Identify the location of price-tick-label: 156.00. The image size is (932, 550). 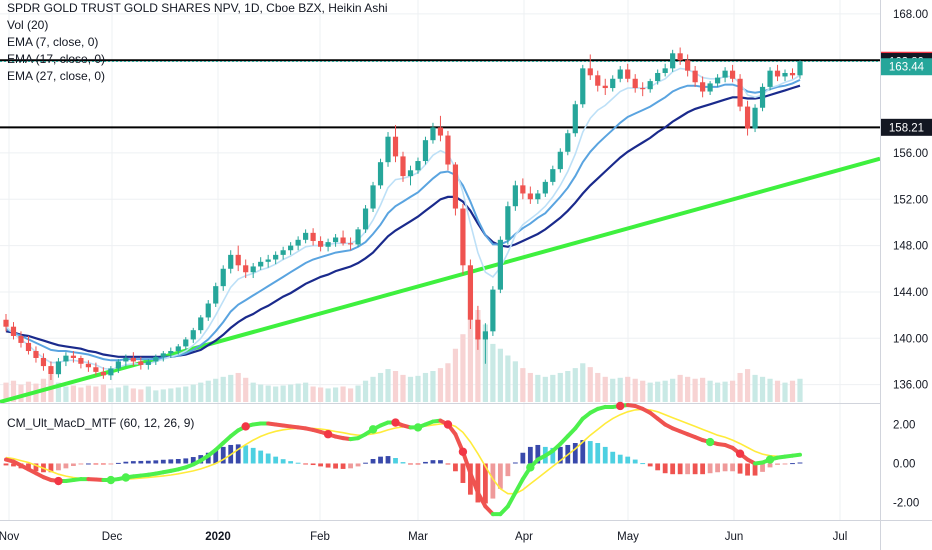
(910, 154).